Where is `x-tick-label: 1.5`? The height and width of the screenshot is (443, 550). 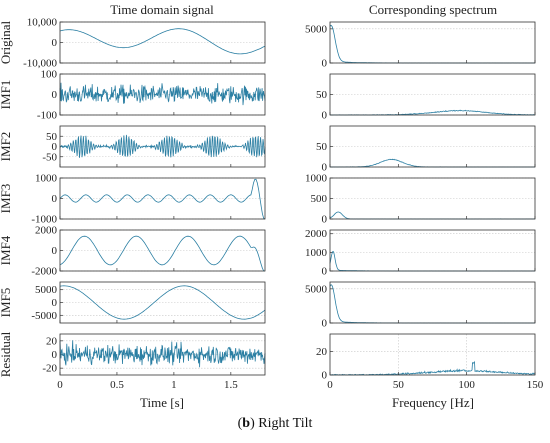
x-tick-label: 1.5 is located at coordinates (231, 385).